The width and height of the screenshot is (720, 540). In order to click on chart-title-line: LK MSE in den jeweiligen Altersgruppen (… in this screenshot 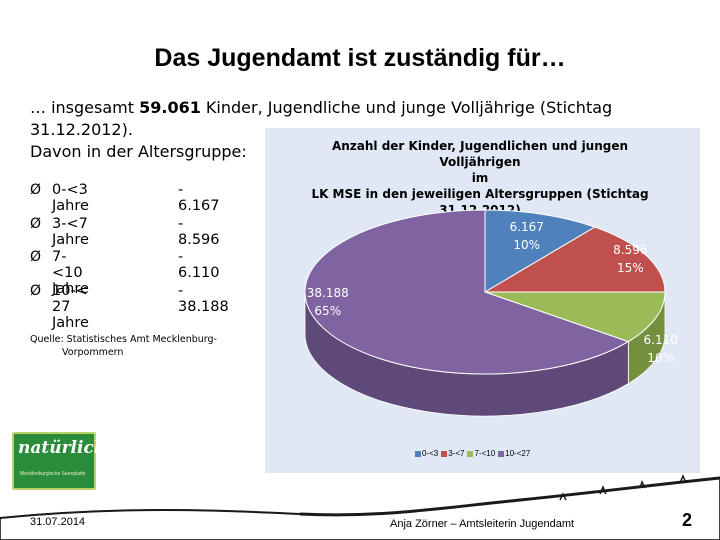, I will do `click(480, 194)`.